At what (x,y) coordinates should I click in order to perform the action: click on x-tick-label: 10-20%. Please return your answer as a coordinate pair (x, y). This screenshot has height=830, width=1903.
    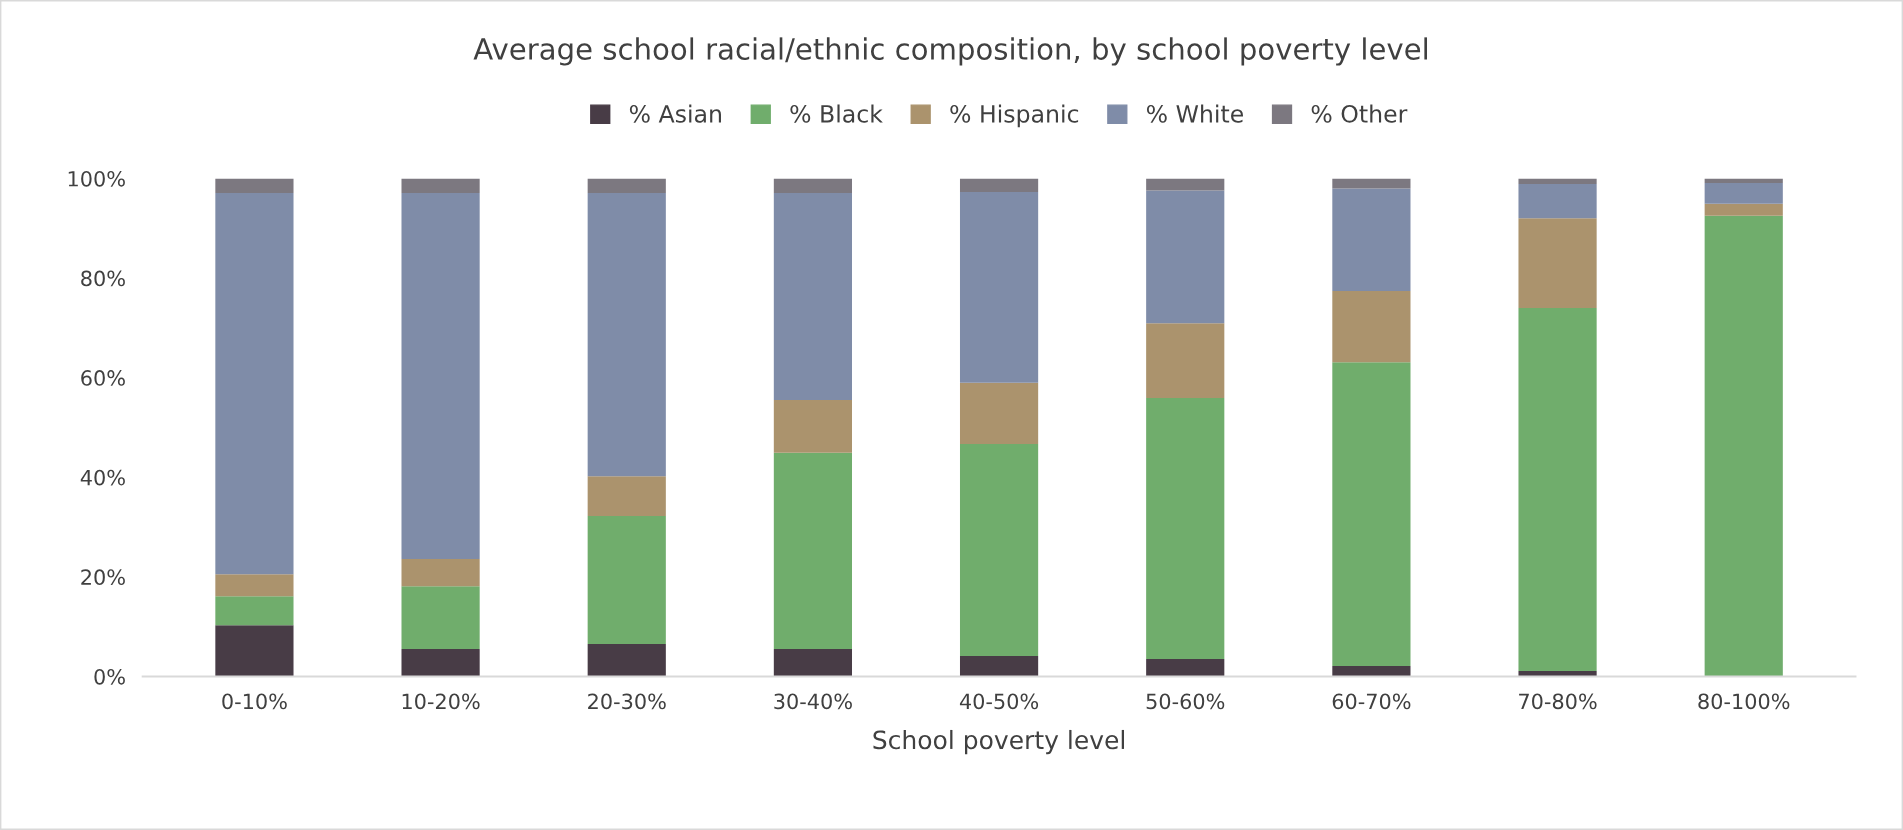
    Looking at the image, I should click on (441, 701).